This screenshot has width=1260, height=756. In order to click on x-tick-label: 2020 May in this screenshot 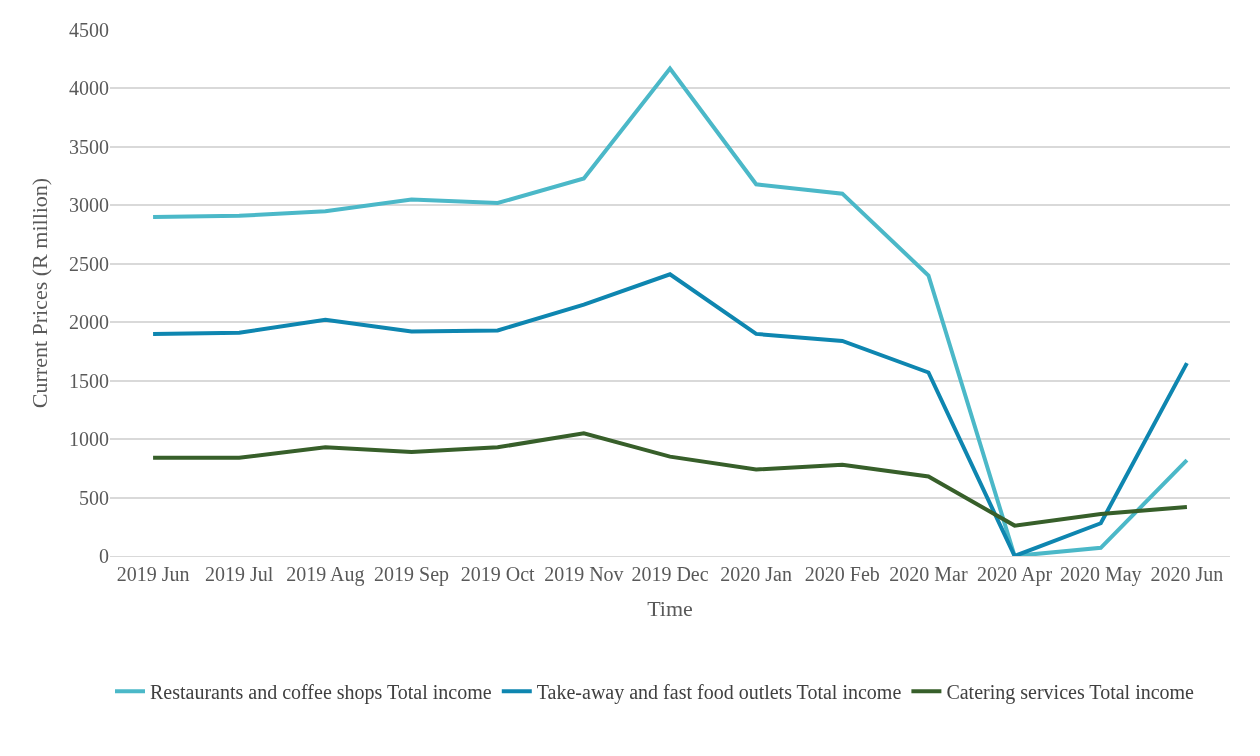, I will do `click(1100, 574)`.